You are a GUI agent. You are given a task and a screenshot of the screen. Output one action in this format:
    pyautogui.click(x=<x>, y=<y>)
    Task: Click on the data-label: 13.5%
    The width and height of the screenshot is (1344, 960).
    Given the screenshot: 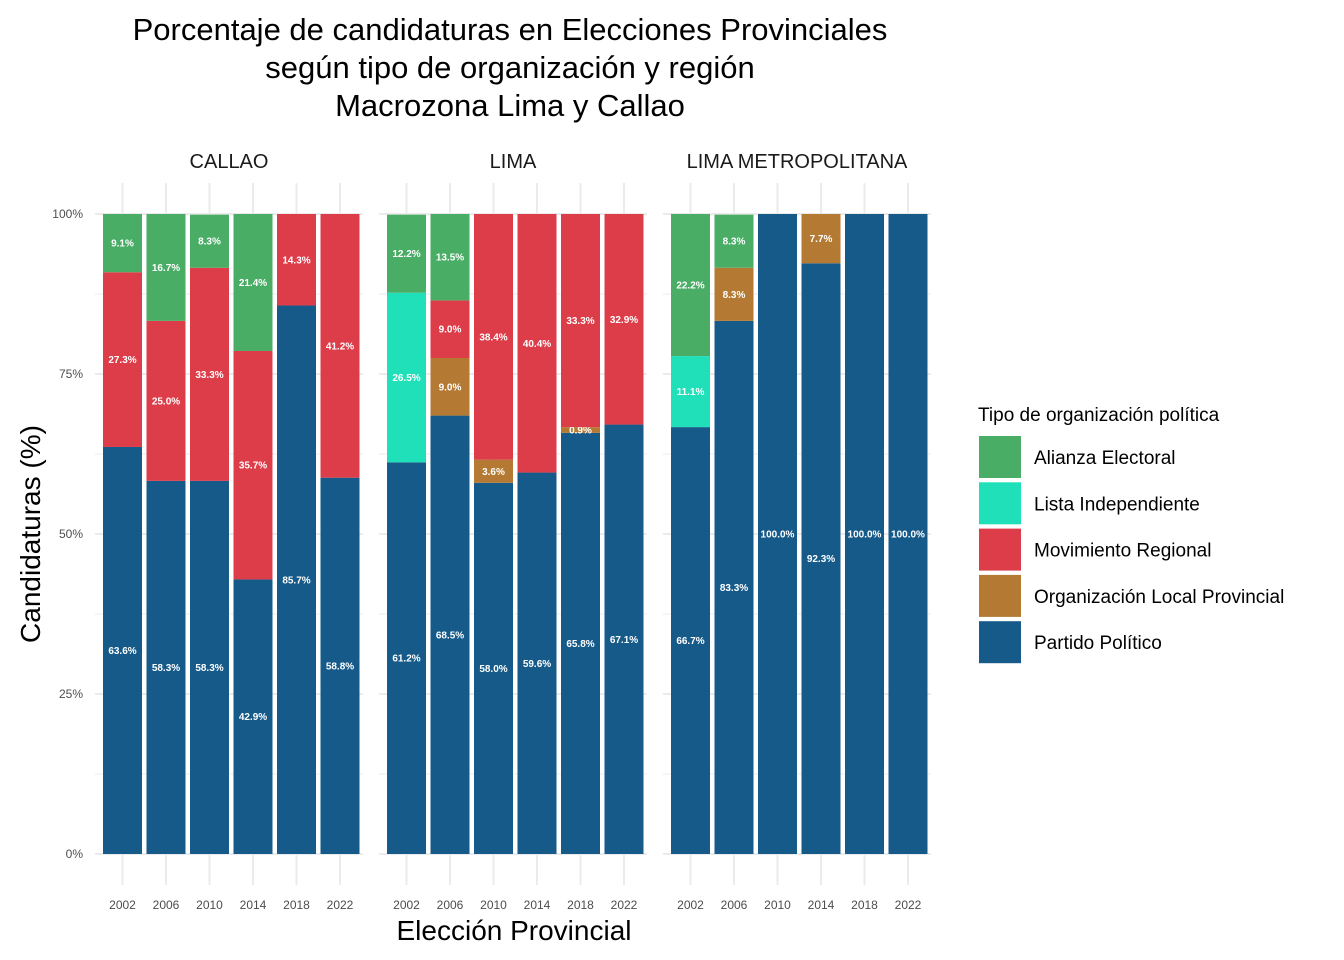 What is the action you would take?
    pyautogui.click(x=450, y=258)
    